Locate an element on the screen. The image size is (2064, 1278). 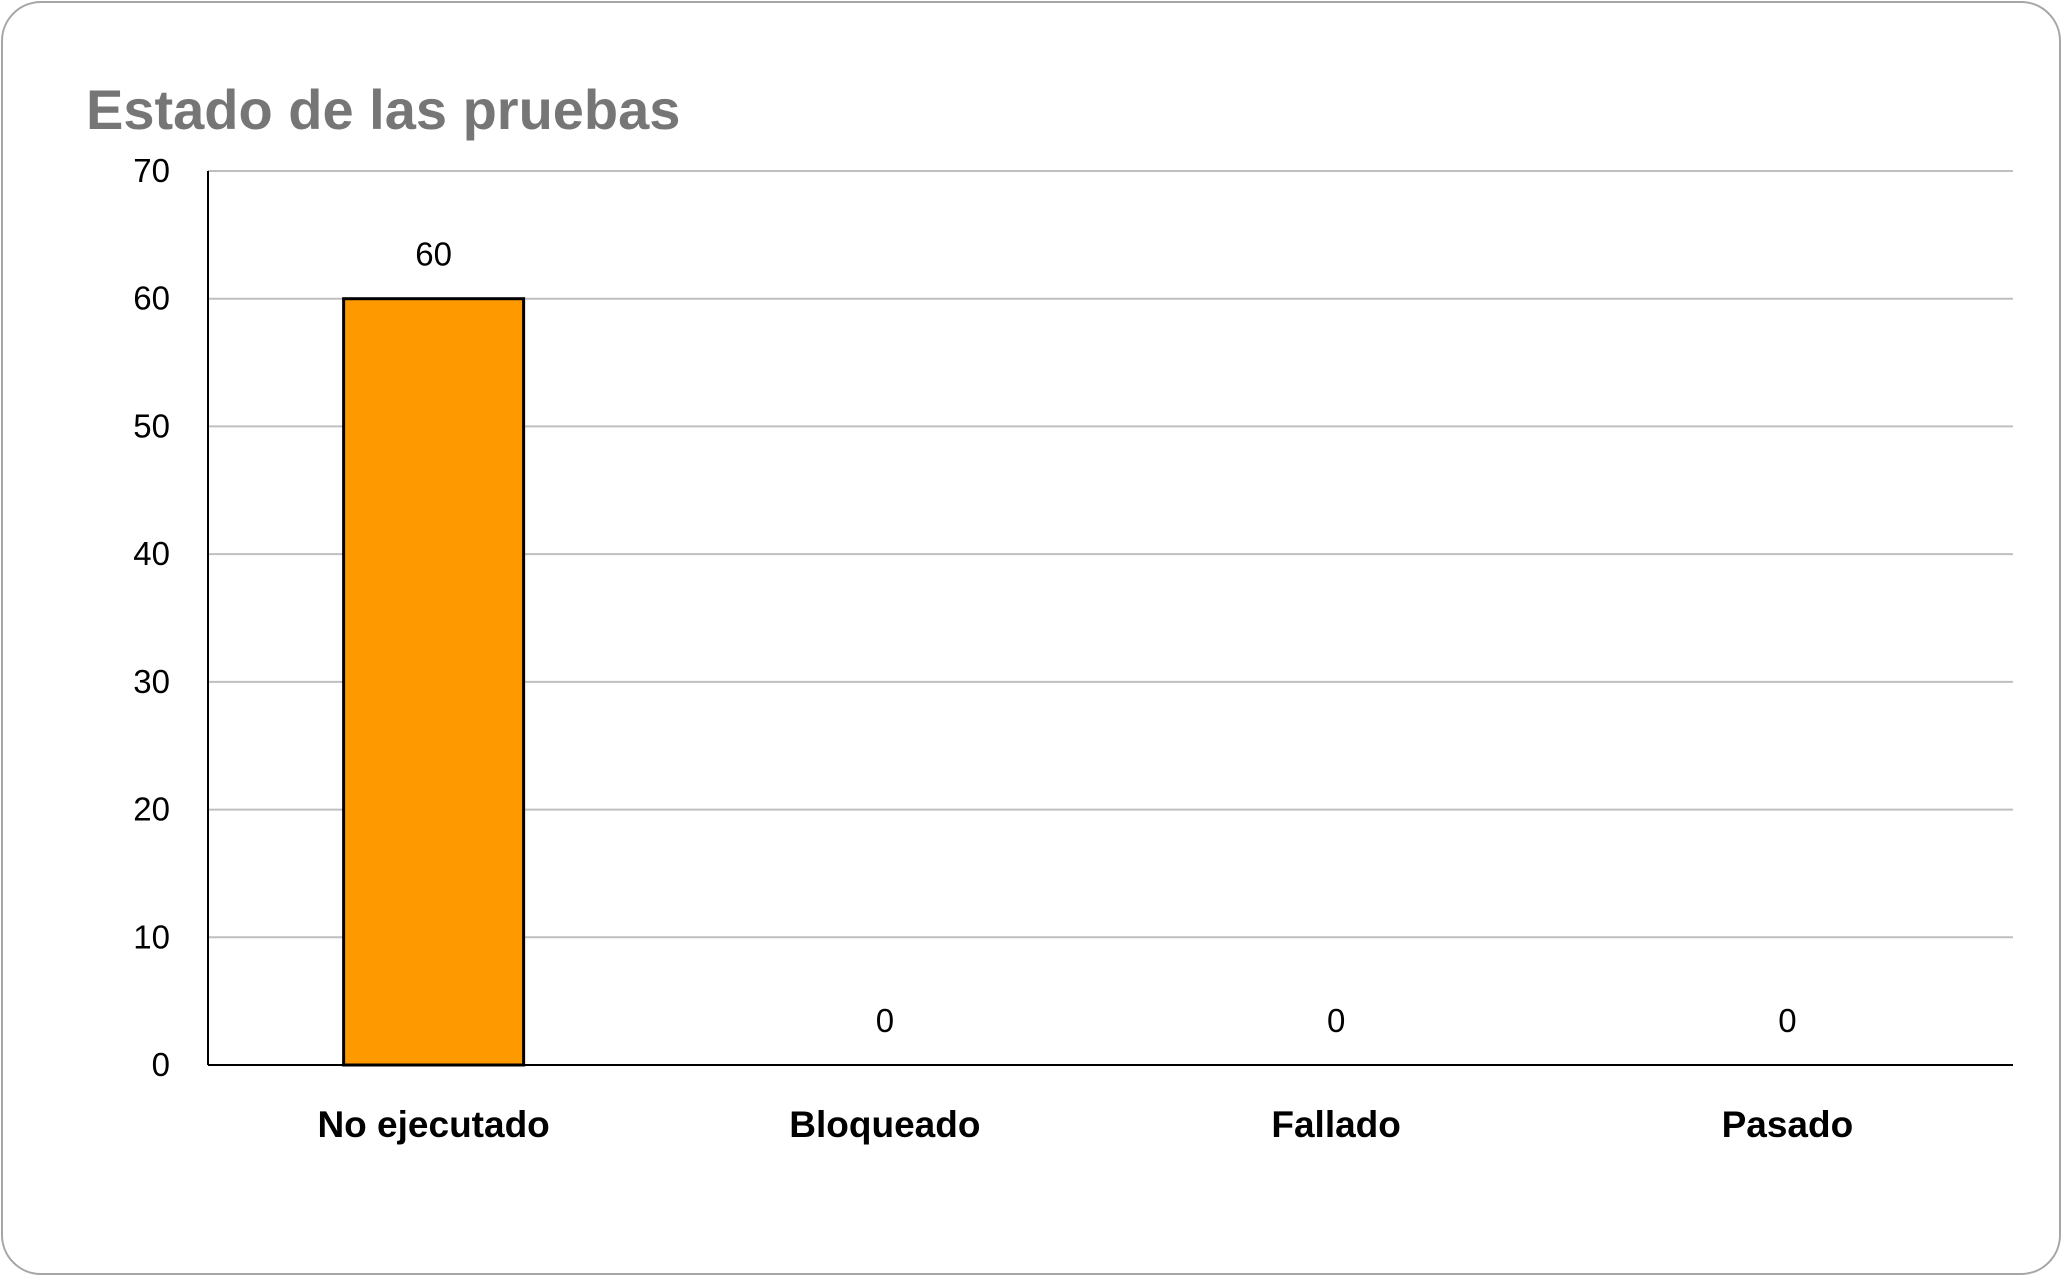
bar is located at coordinates (434, 682).